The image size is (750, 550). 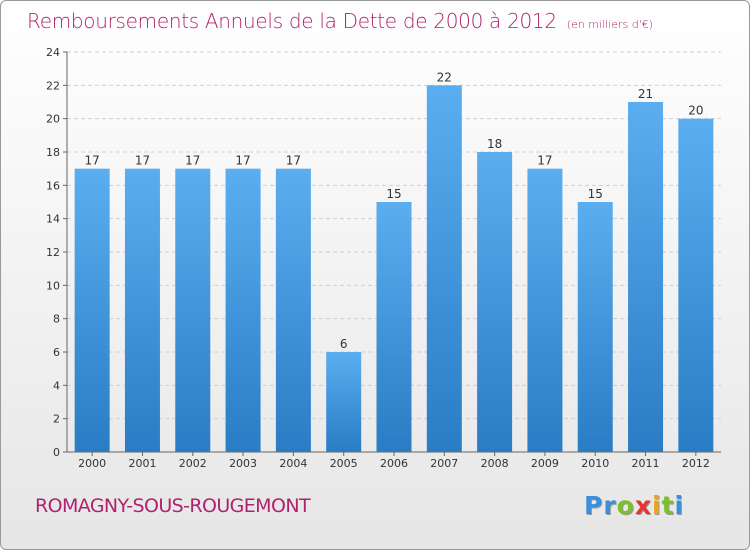 I want to click on x-tick-label: 2011, so click(x=646, y=463).